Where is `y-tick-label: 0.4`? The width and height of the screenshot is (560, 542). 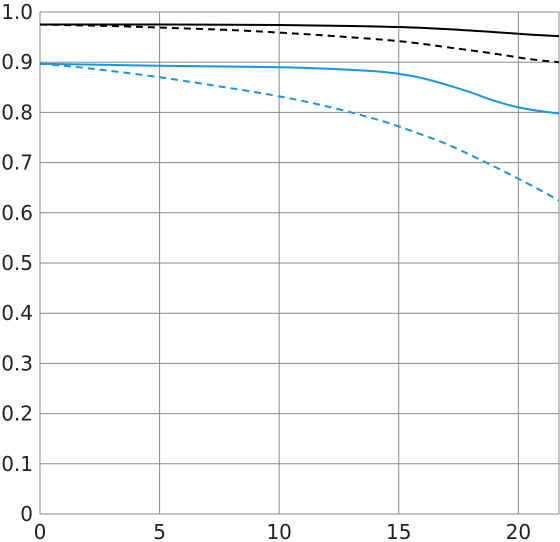 y-tick-label: 0.4 is located at coordinates (17, 313).